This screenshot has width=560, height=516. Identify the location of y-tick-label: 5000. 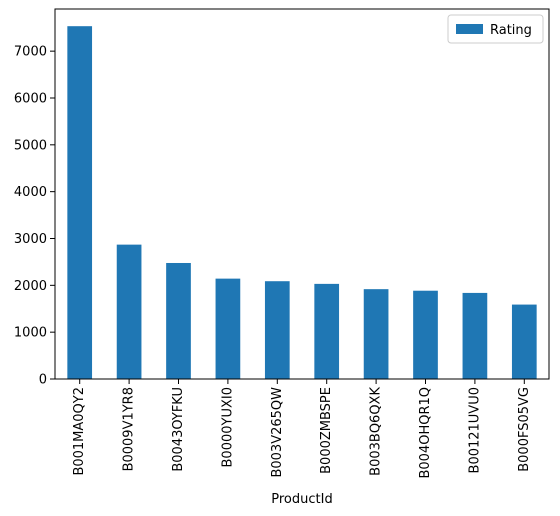
(30, 145).